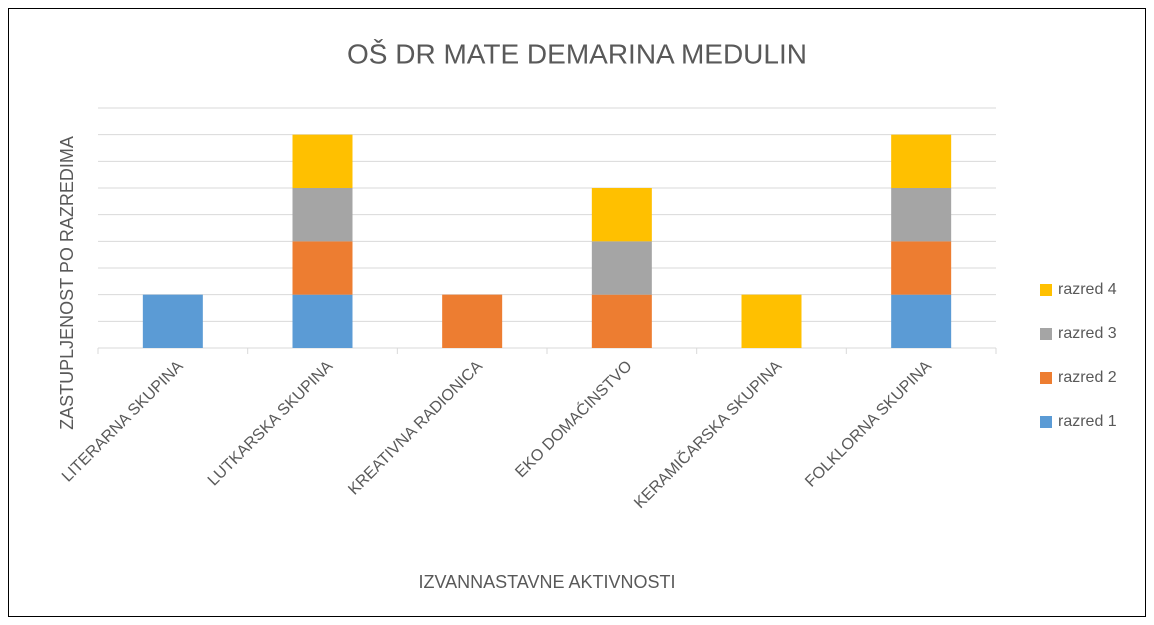  Describe the element at coordinates (546, 582) in the screenshot. I see `x-axis-title: IZVANNASTAVNE AKTIVNOSTI` at that location.